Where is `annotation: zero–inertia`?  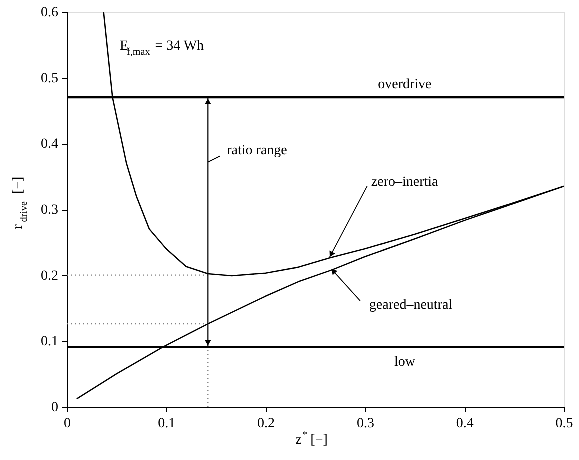
annotation: zero–inertia is located at coordinates (405, 182).